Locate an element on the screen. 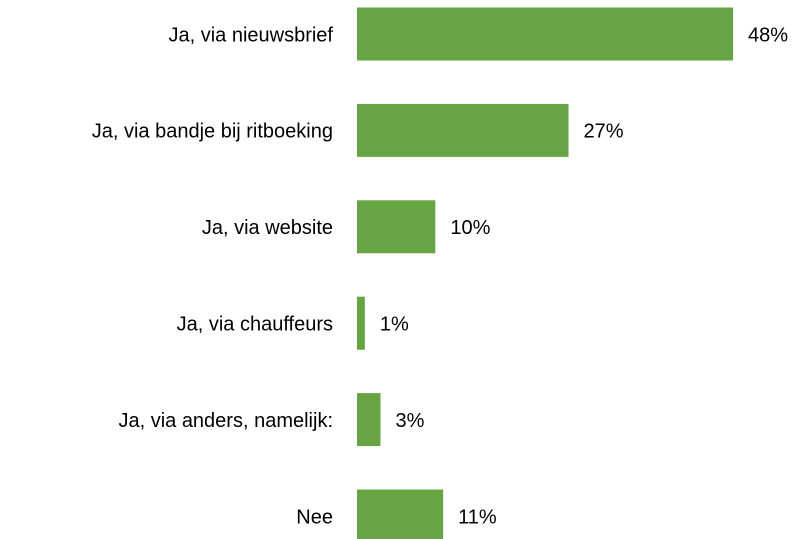 This screenshot has height=539, width=805. value-label: 11% is located at coordinates (477, 517).